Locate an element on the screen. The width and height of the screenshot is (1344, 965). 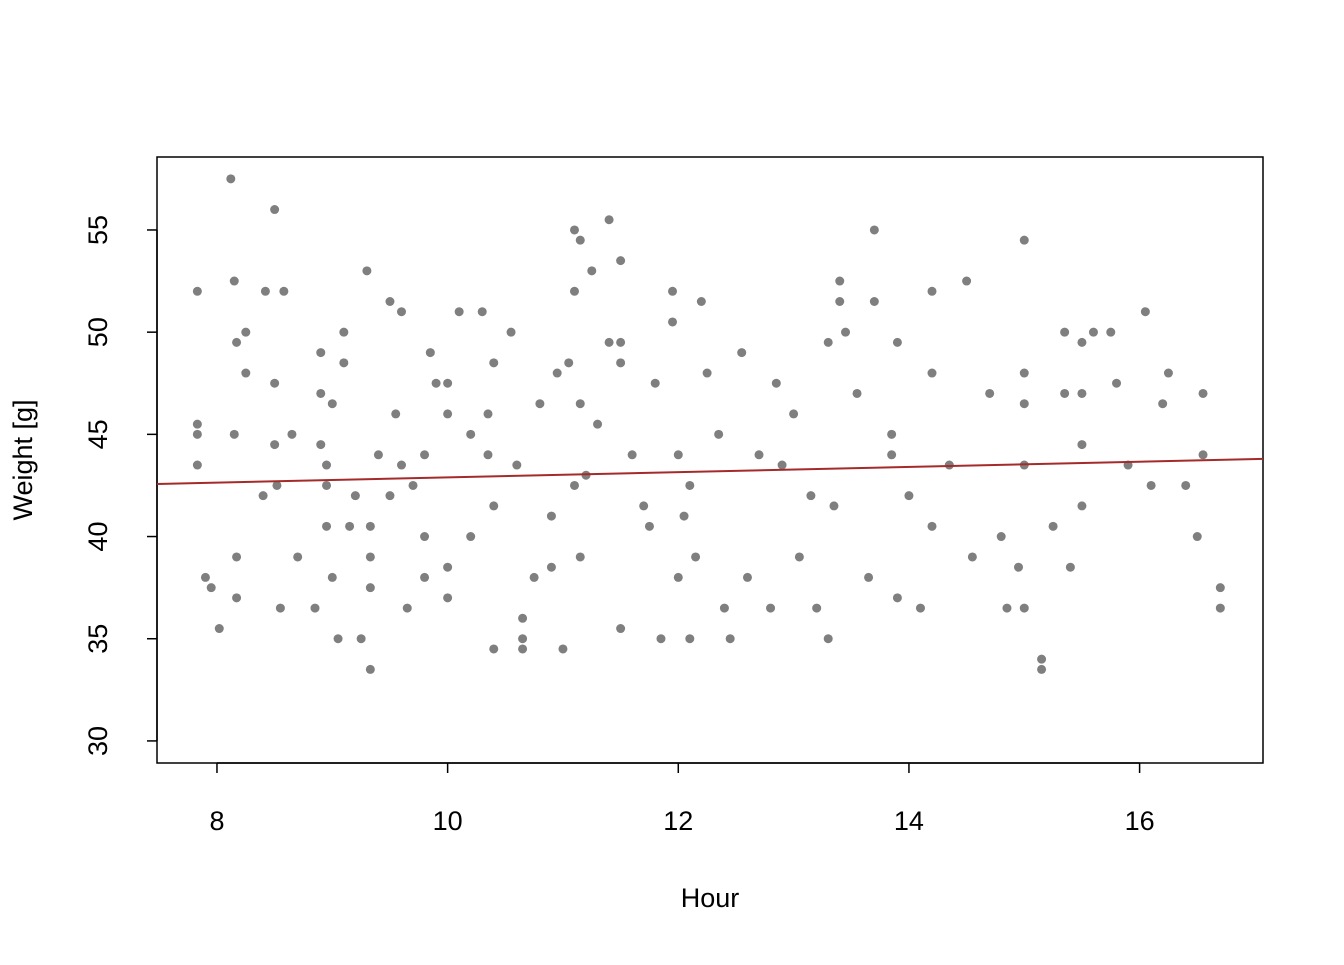
y-axis-label: Weight [g] is located at coordinates (23, 459).